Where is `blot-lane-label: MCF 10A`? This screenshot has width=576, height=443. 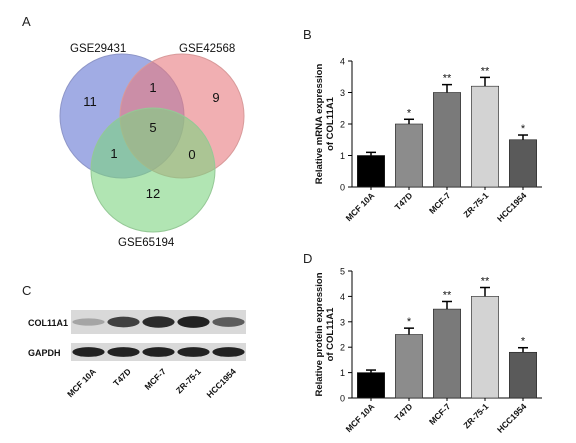
blot-lane-label: MCF 10A is located at coordinates (81, 382).